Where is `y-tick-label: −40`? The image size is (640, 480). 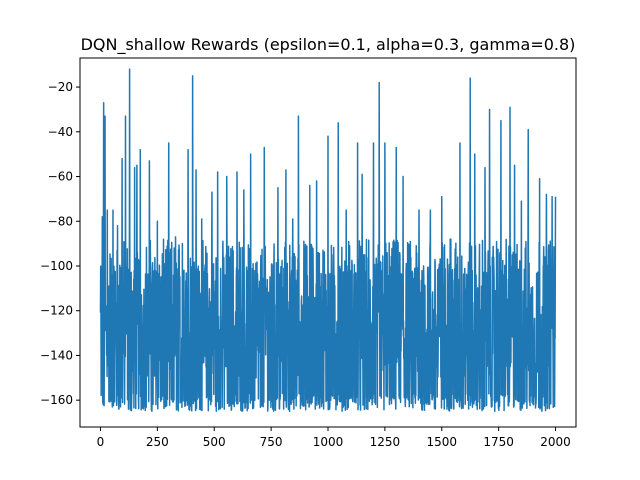
y-tick-label: −40 is located at coordinates (60, 132).